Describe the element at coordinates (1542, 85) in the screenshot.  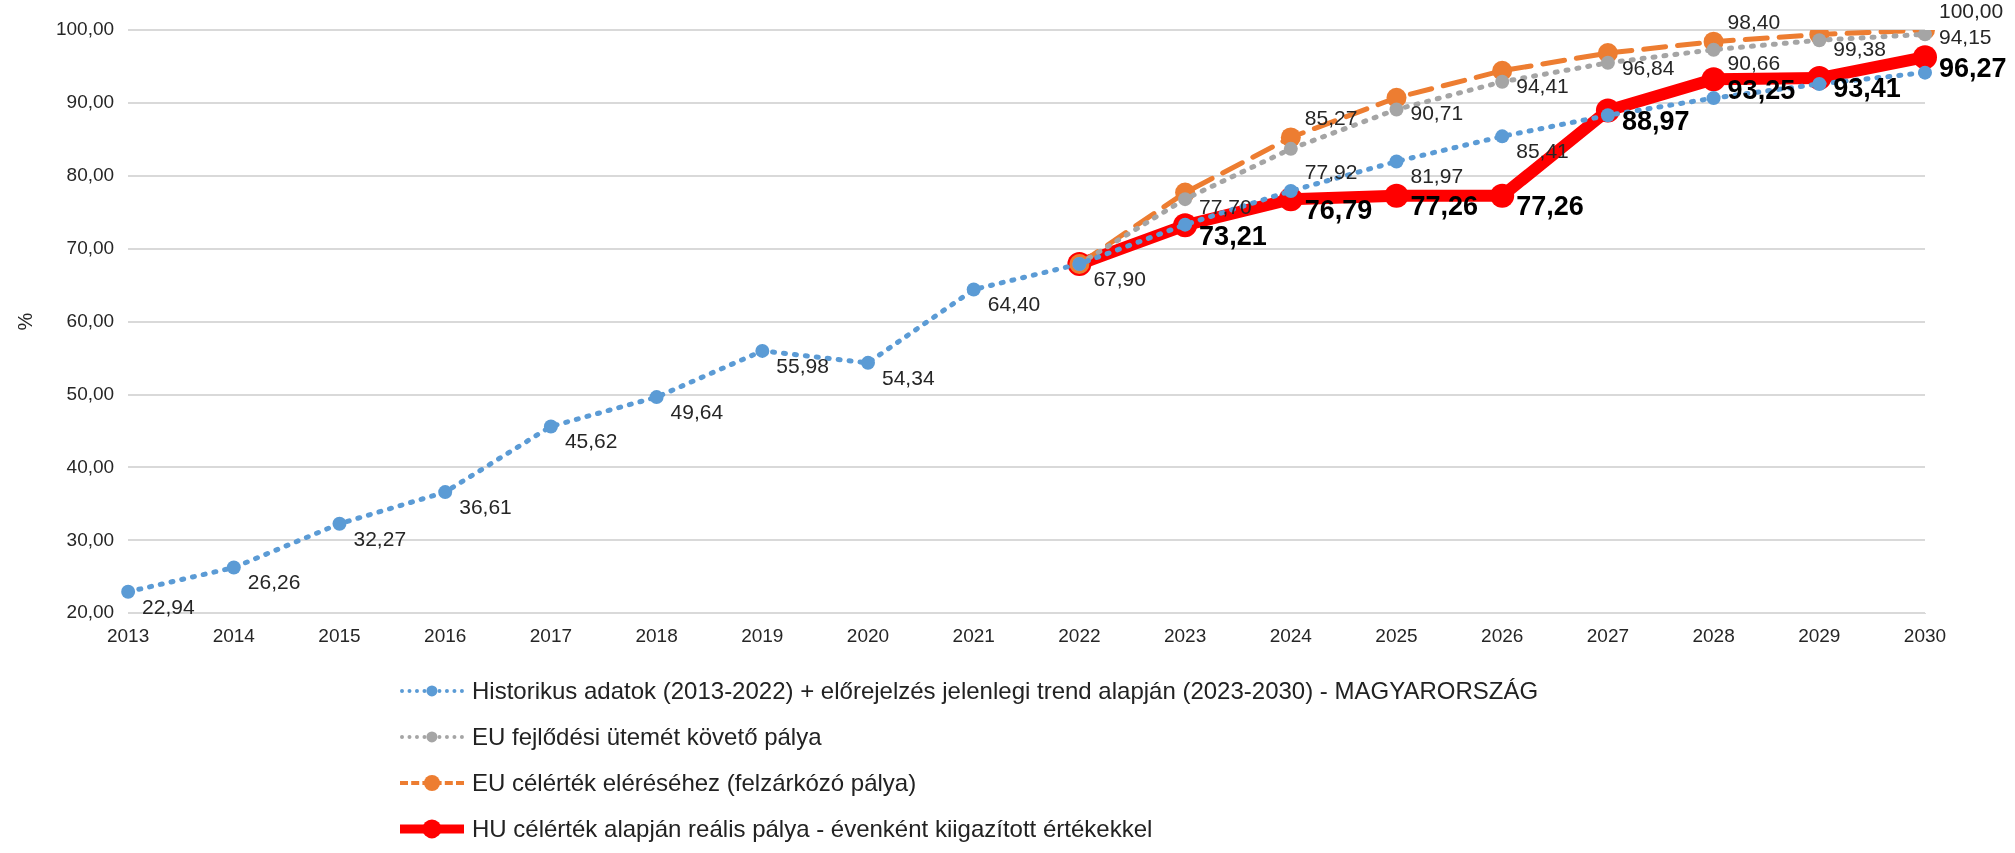
I see `data-label: 94,41` at that location.